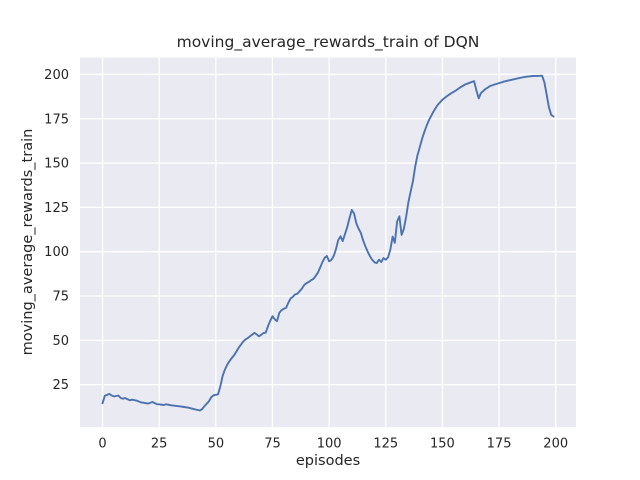 This screenshot has width=640, height=480. I want to click on x-tick-label: 200, so click(555, 444).